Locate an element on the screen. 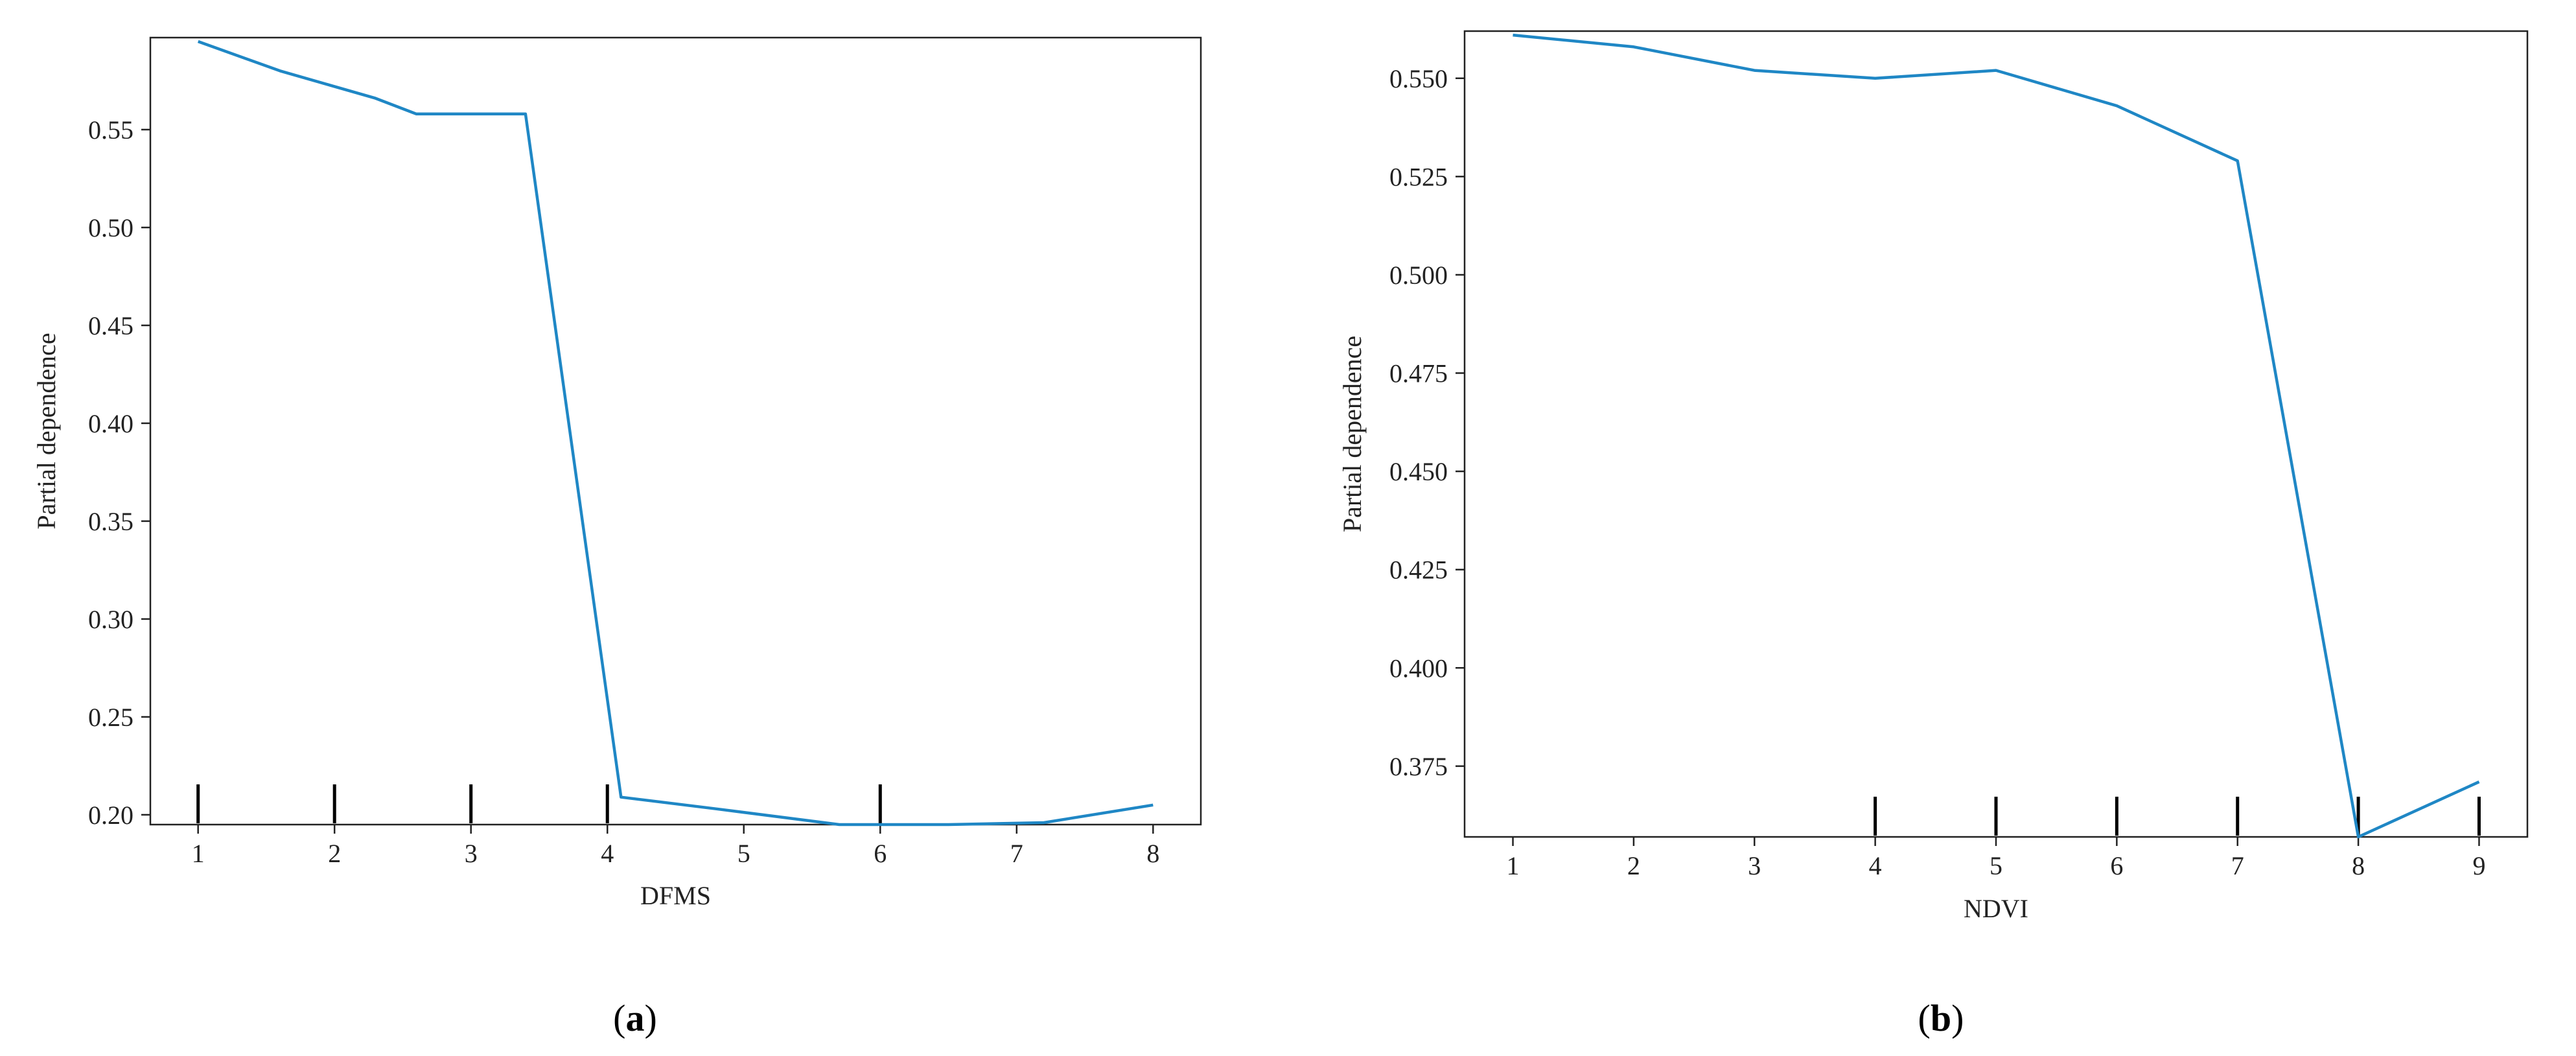  caption-b-letter: b is located at coordinates (1941, 1018).